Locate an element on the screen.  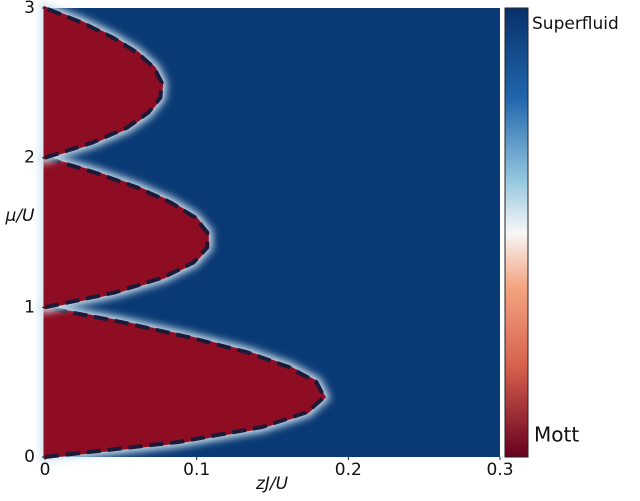
y-tick-label: 3 is located at coordinates (29, 9).